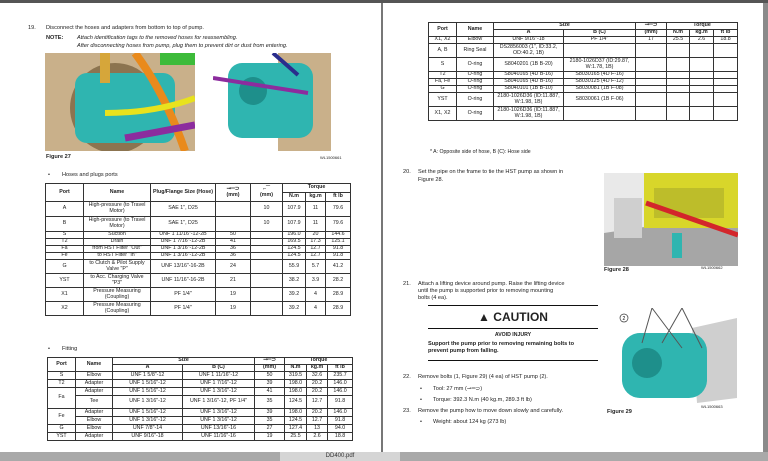  I want to click on table-cell: 36, so click(233, 256).